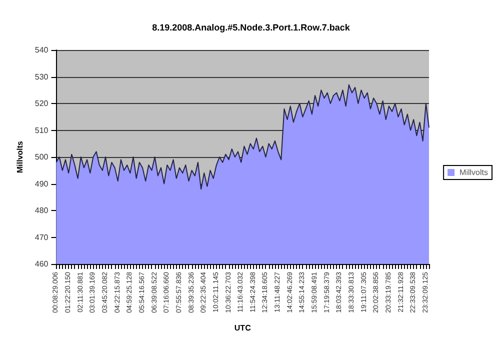  What do you see at coordinates (41, 157) in the screenshot?
I see `y-tick-label: 500` at bounding box center [41, 157].